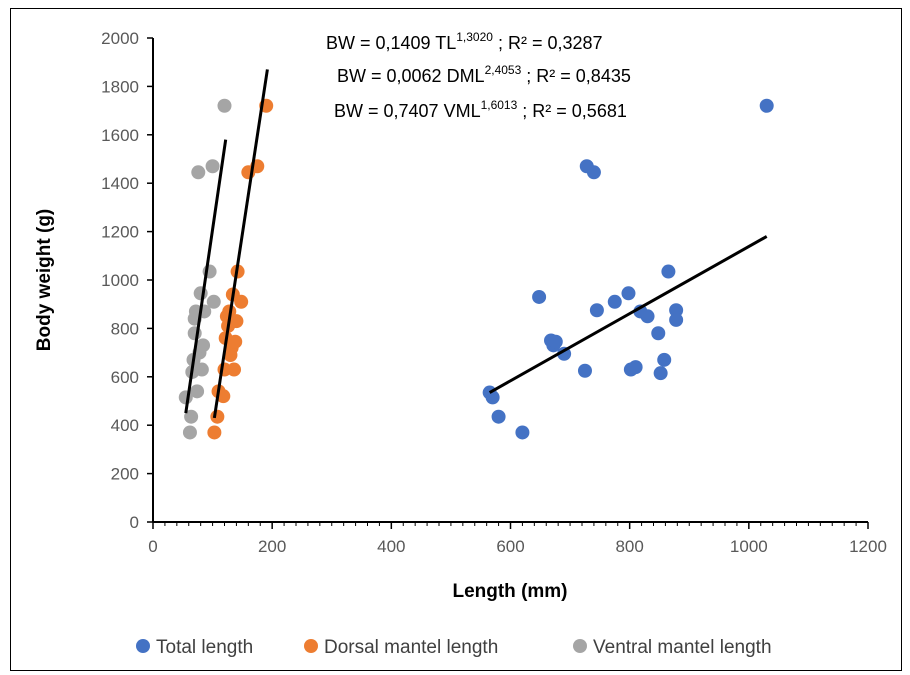 The width and height of the screenshot is (910, 675). What do you see at coordinates (44, 280) in the screenshot?
I see `y-axis-title: Body weight (g)` at bounding box center [44, 280].